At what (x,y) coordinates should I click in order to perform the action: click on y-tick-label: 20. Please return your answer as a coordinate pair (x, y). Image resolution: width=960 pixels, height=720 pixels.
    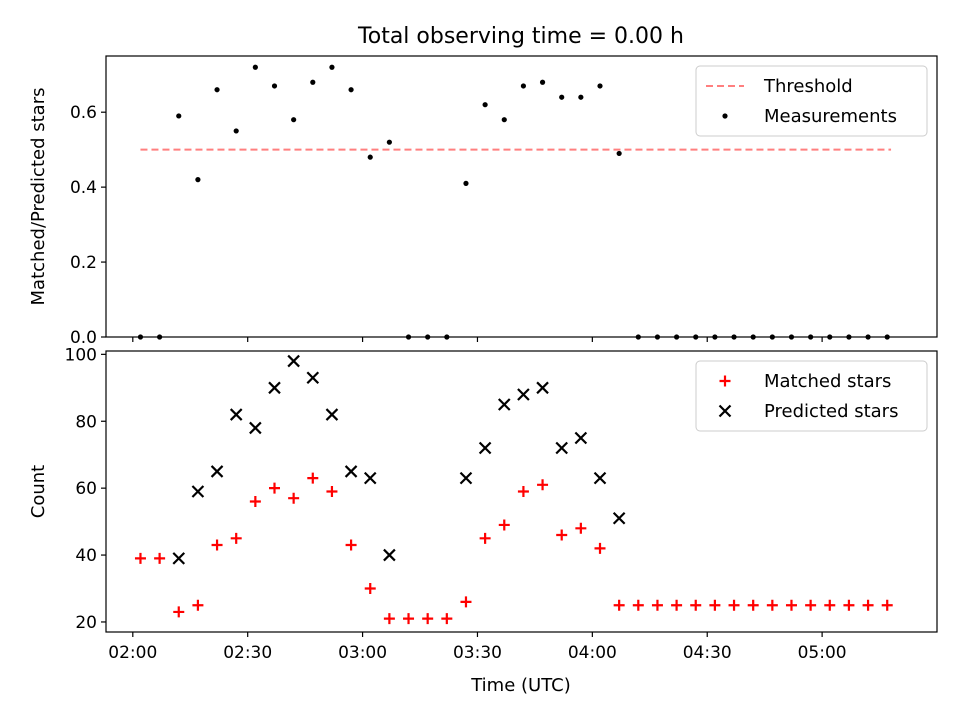
    Looking at the image, I should click on (86, 623).